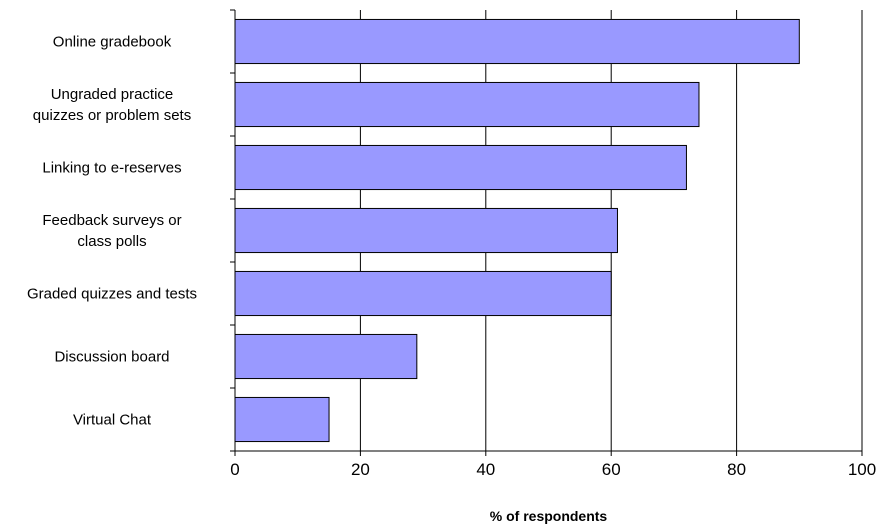  I want to click on x-tick-label: 20, so click(360, 469).